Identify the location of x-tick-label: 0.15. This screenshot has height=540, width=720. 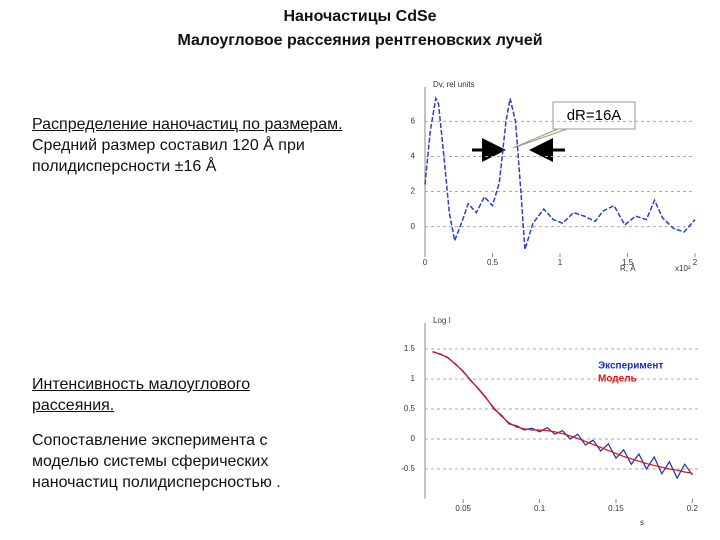
(616, 508).